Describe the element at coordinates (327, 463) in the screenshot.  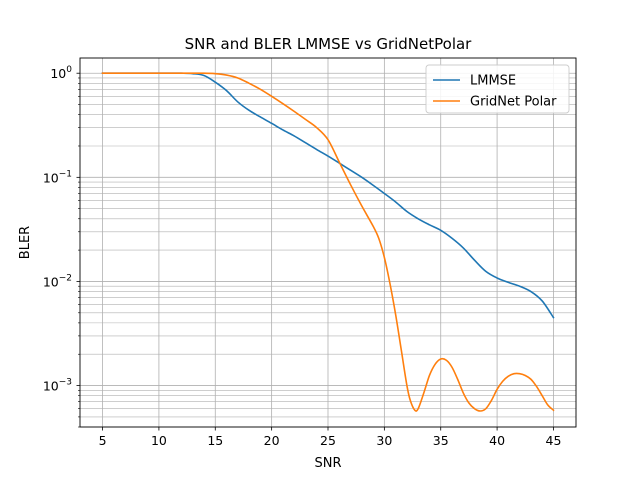
I see `x-axis-label: SNR` at that location.